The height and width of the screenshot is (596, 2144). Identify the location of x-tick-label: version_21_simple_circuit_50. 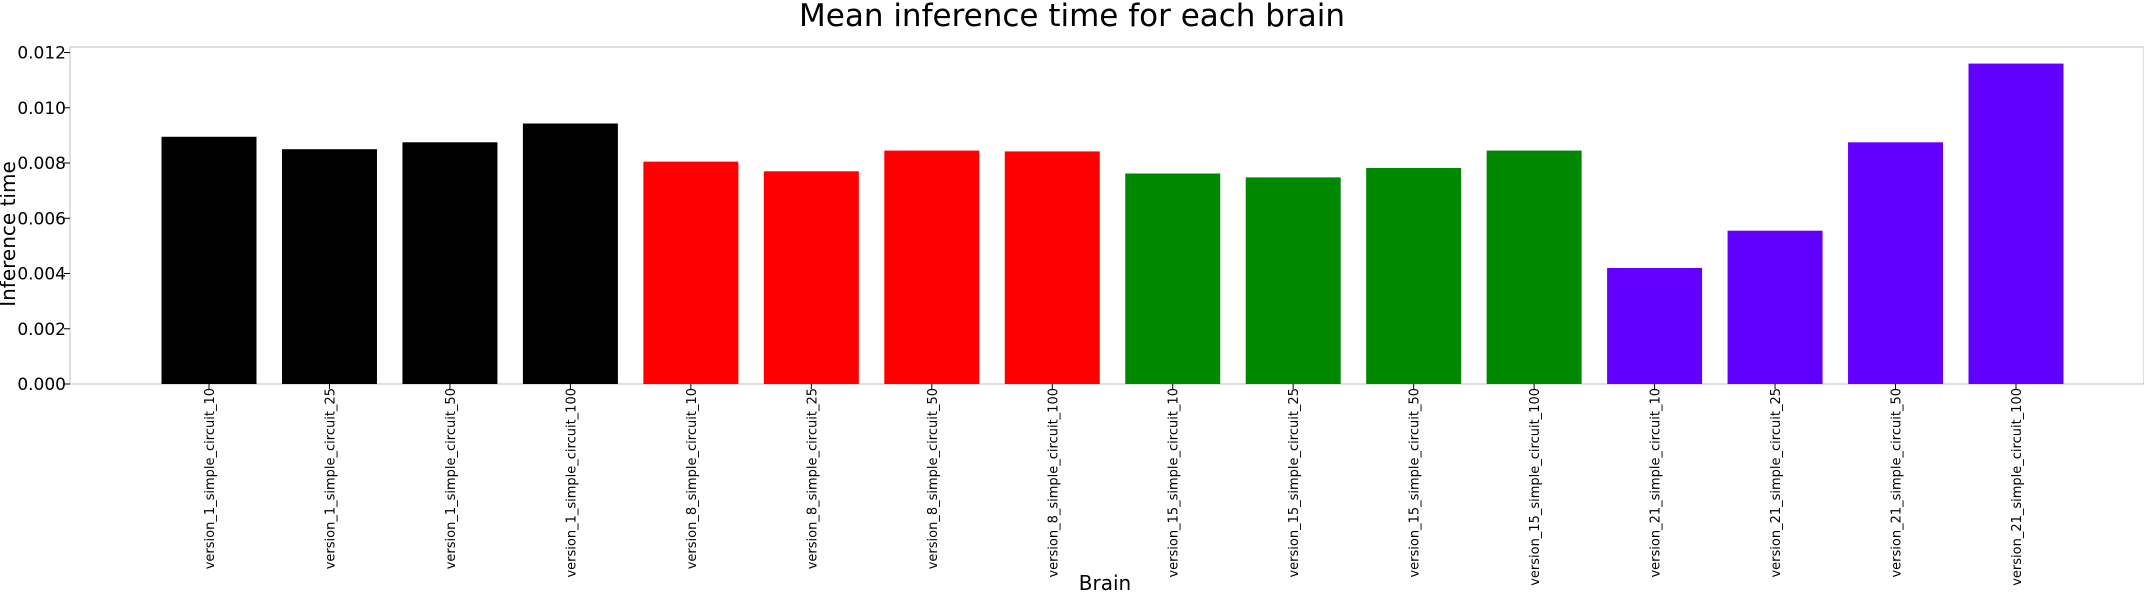
(1897, 483).